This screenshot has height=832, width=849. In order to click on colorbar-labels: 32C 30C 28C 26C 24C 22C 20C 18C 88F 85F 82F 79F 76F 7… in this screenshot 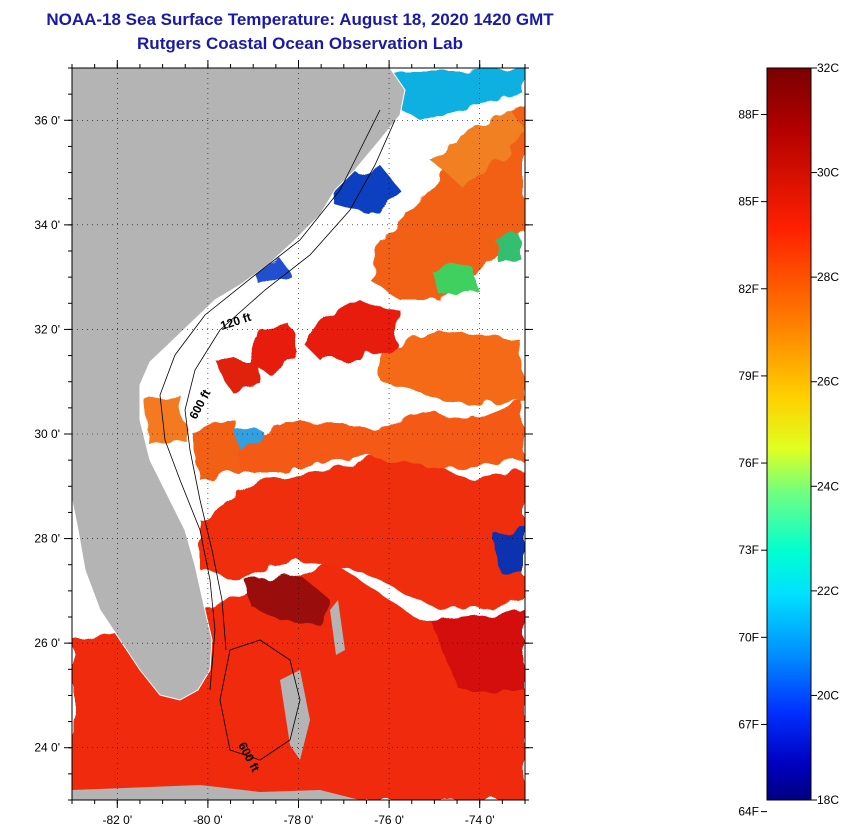, I will do `click(788, 440)`.